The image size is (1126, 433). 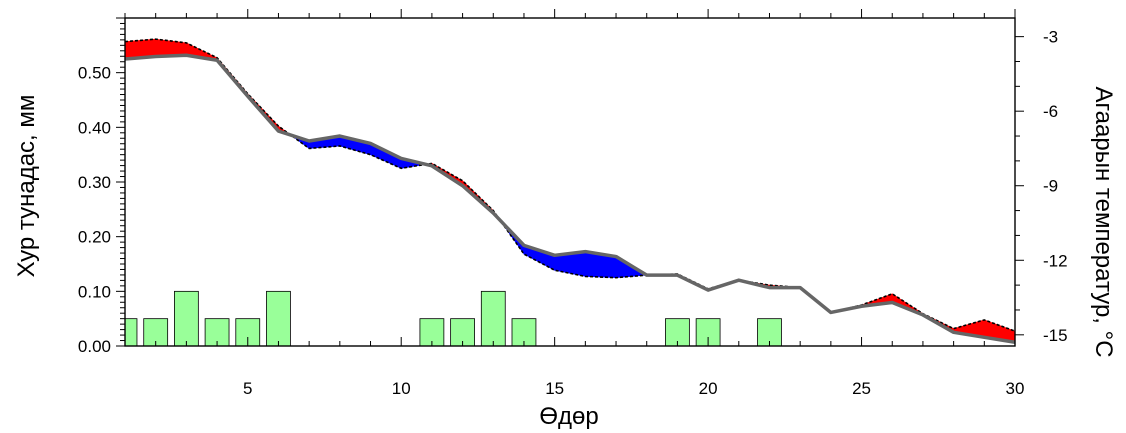 I want to click on y-tick-label: 0.40, so click(x=94, y=127).